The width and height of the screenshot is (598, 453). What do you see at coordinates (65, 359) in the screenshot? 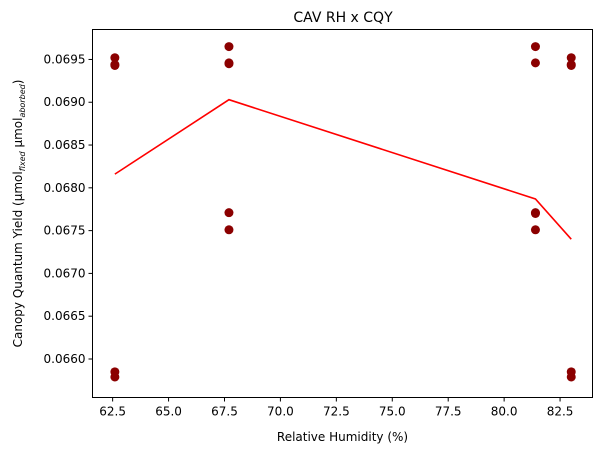
I see `y-tick-label: 0.0660` at bounding box center [65, 359].